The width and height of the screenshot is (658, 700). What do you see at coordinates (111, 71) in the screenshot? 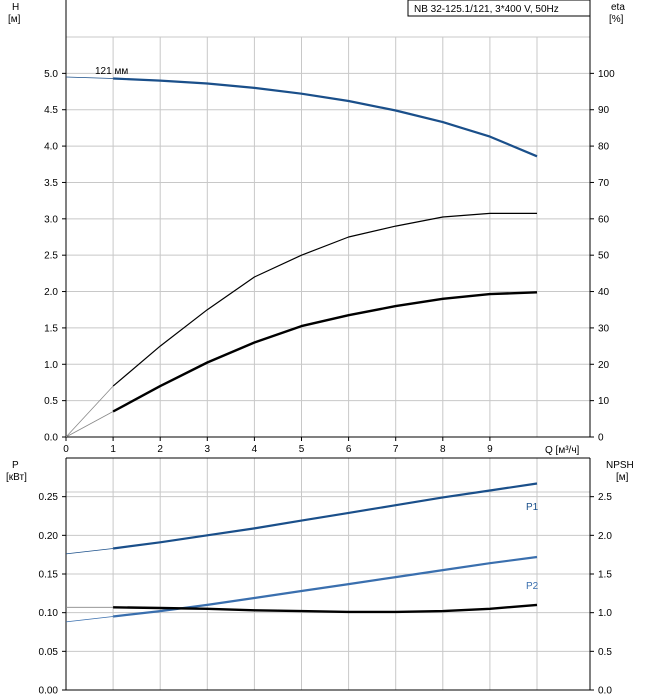
I see `curve-label-121mm: 121 мм` at bounding box center [111, 71].